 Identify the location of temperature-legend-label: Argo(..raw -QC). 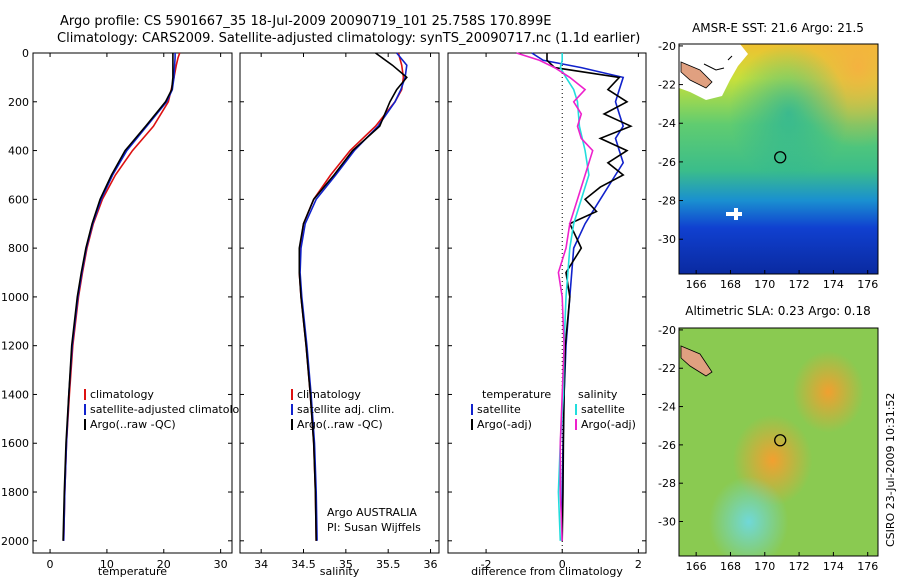
(133, 424).